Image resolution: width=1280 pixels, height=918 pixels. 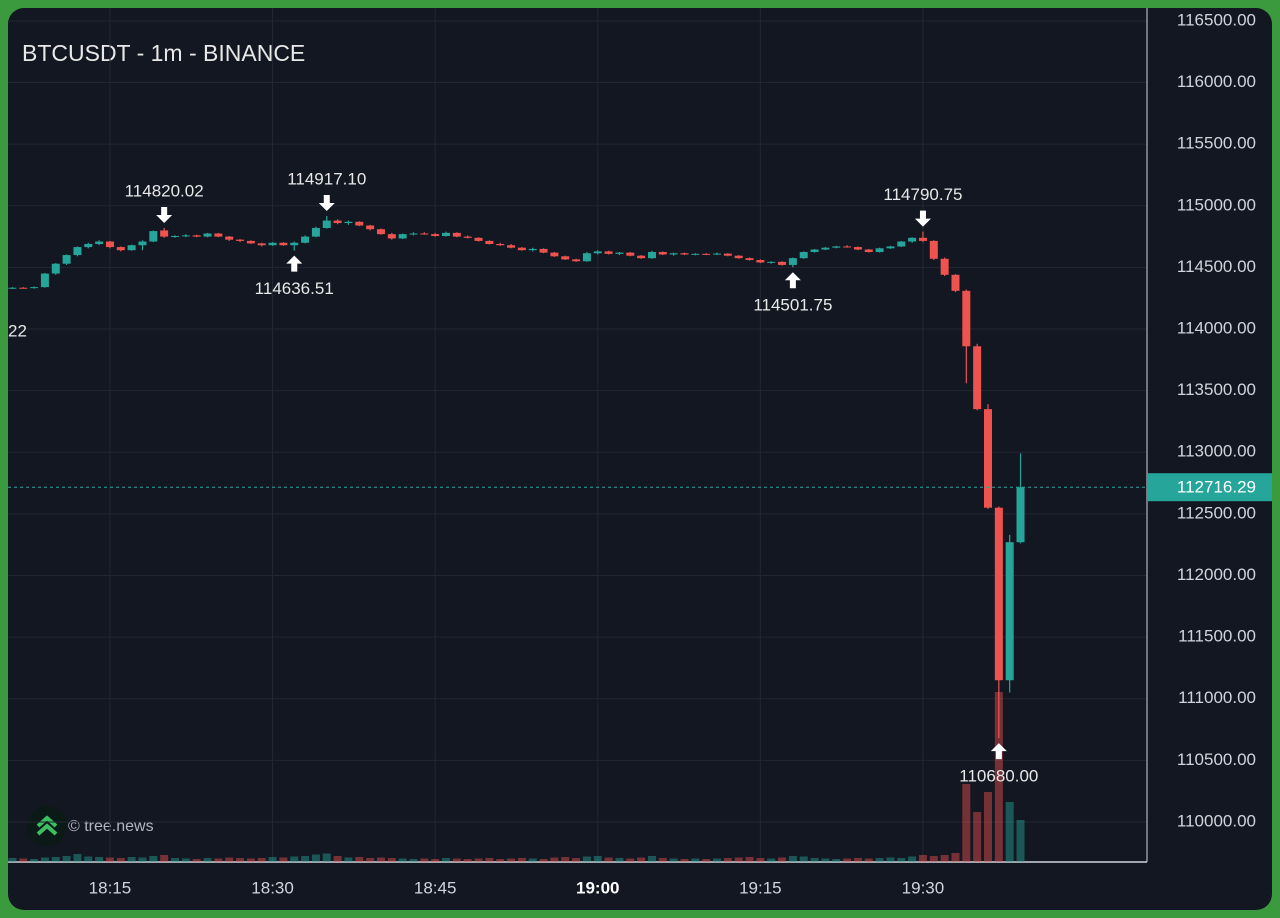 What do you see at coordinates (164, 214) in the screenshot?
I see `high-marker-arrow` at bounding box center [164, 214].